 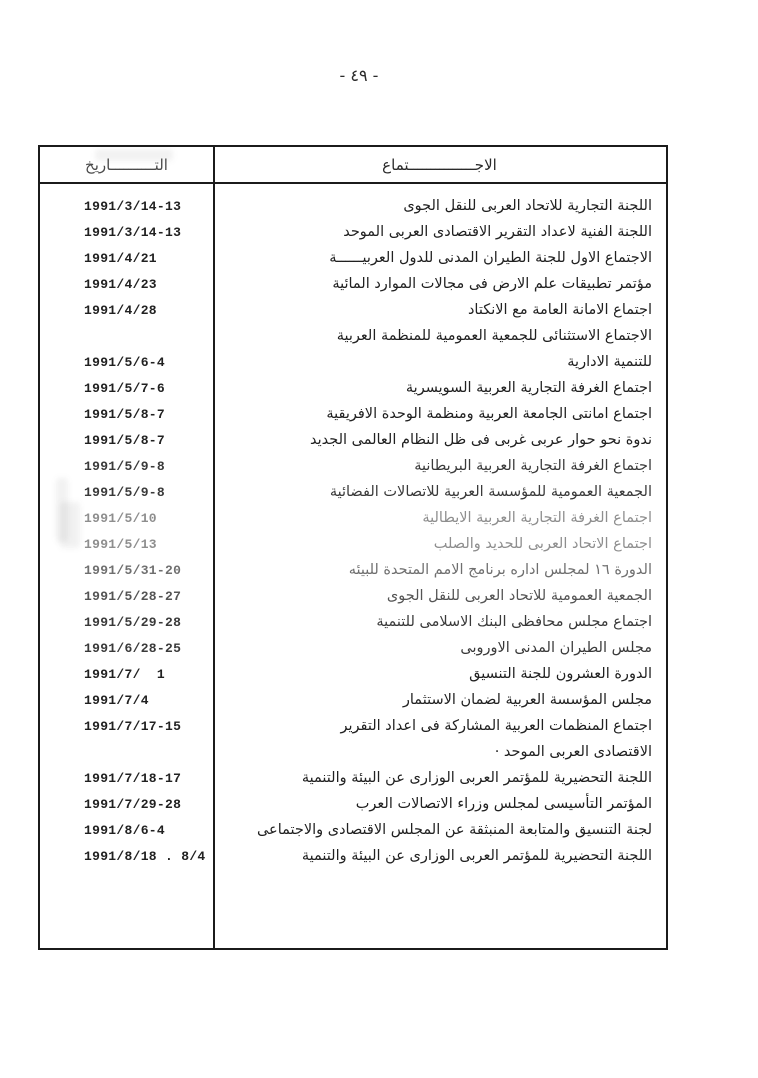 What do you see at coordinates (537, 518) in the screenshot?
I see `meeting-cell: اجتماع الغرفة التجارية العربية الايطالية` at bounding box center [537, 518].